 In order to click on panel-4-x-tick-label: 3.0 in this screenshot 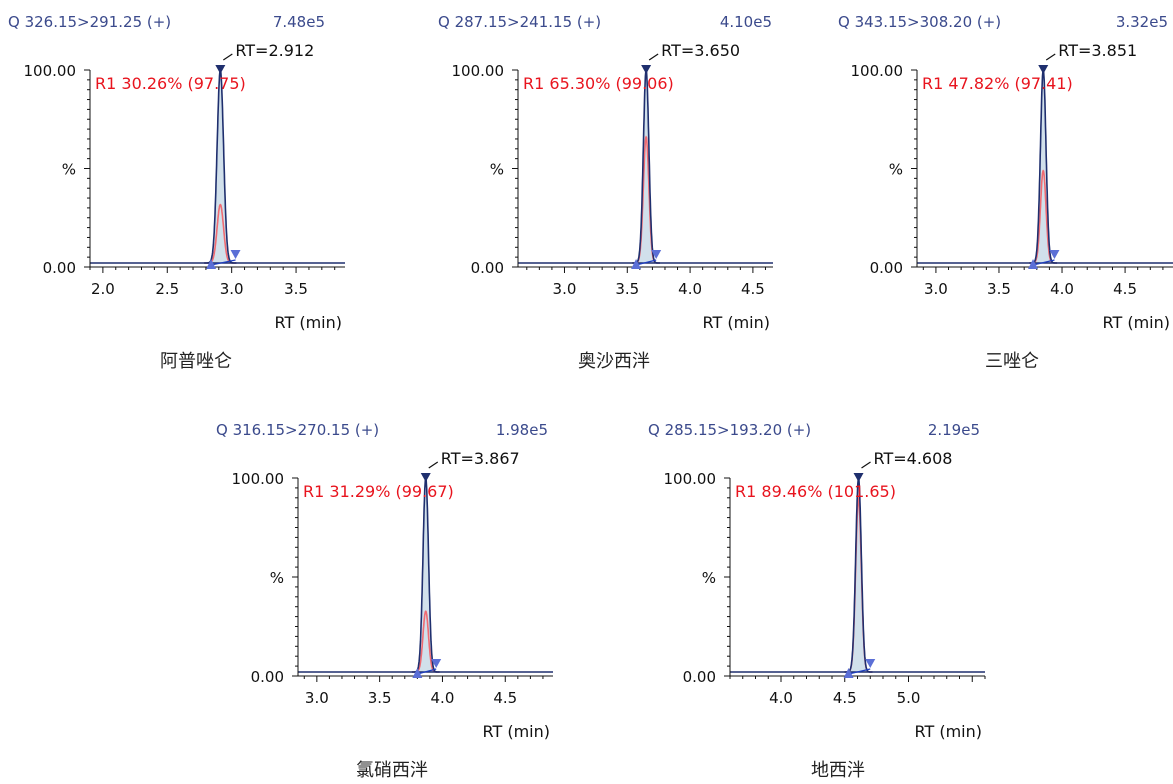, I will do `click(317, 698)`.